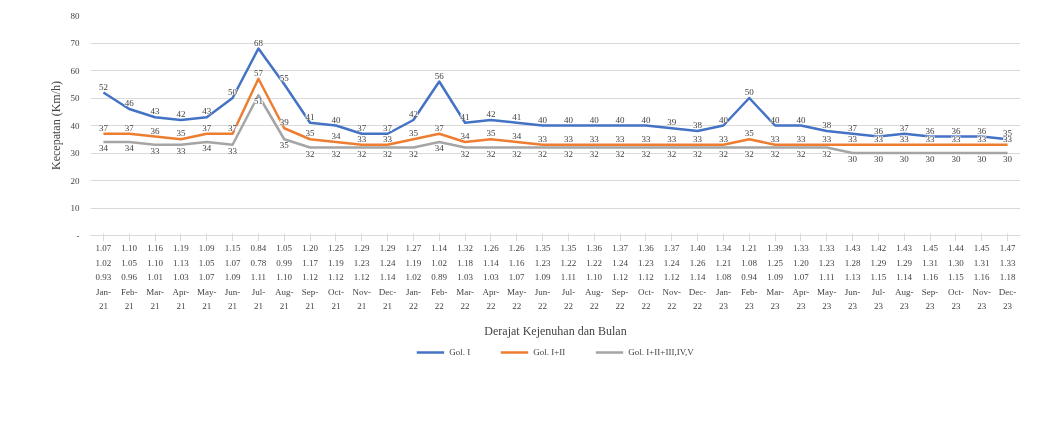 The height and width of the screenshot is (424, 1052). Describe the element at coordinates (75, 70) in the screenshot. I see `y-tick-label: 60` at that location.